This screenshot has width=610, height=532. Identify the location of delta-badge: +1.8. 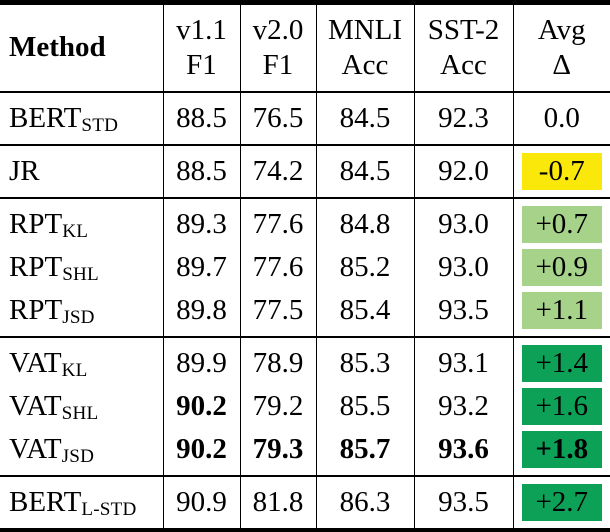
(561, 449).